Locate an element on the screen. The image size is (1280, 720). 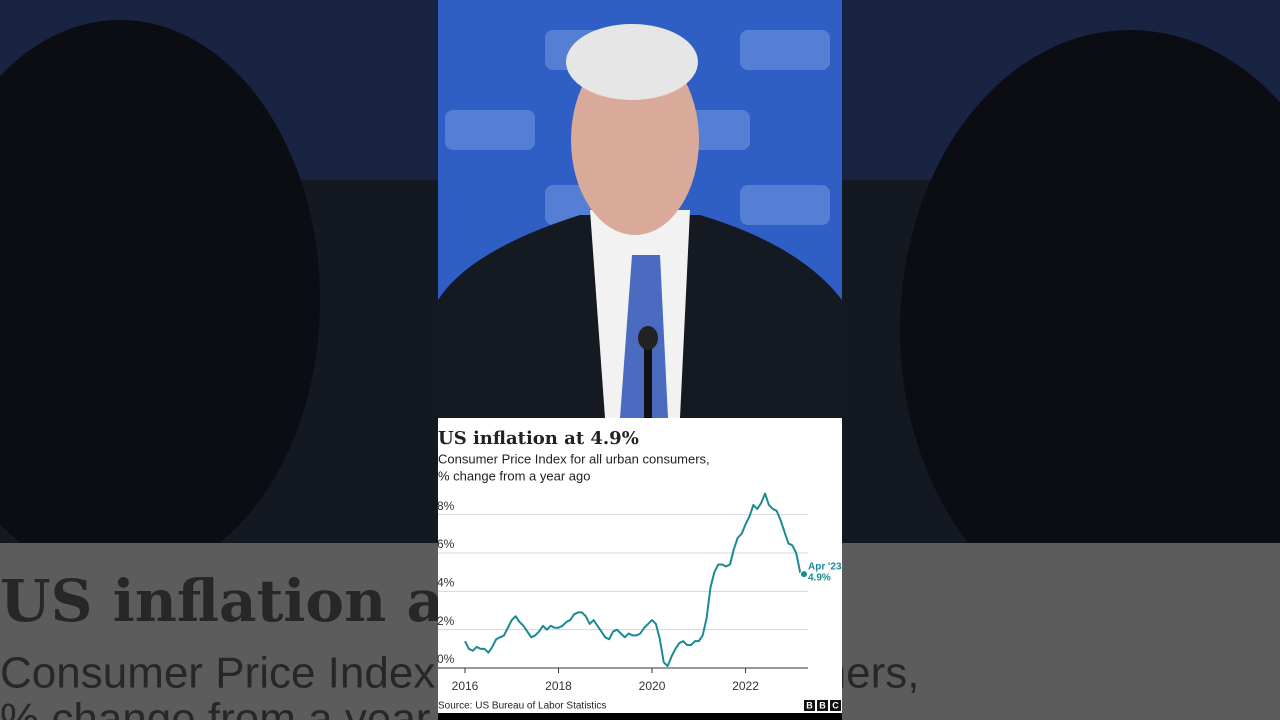
hair is located at coordinates (632, 62).